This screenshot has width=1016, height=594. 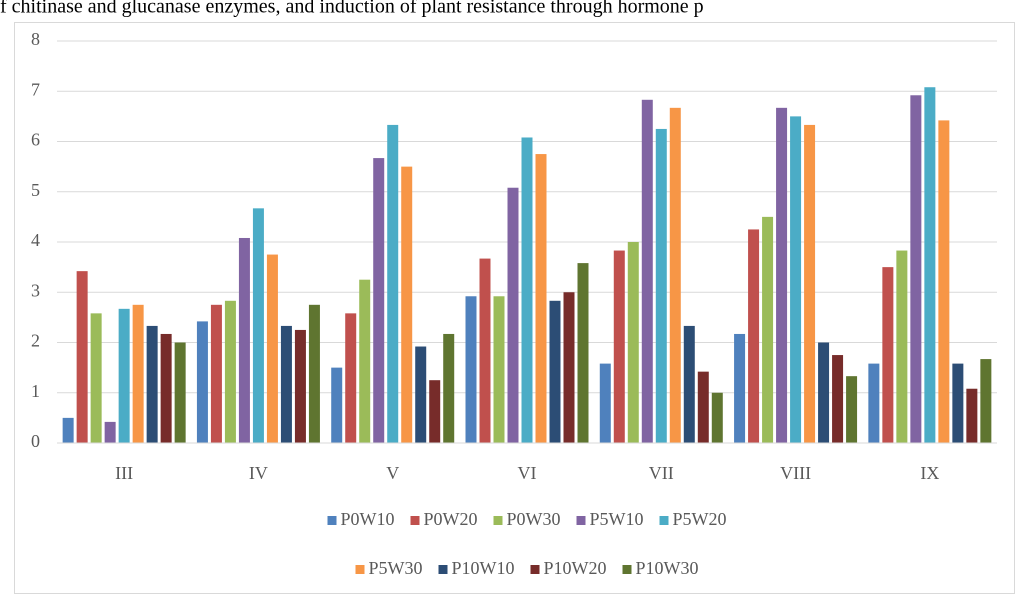 What do you see at coordinates (929, 473) in the screenshot?
I see `x-tick-label: IX` at bounding box center [929, 473].